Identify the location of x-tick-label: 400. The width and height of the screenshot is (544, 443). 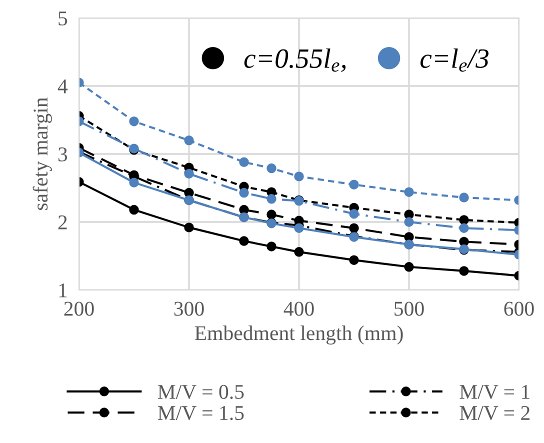
(299, 309).